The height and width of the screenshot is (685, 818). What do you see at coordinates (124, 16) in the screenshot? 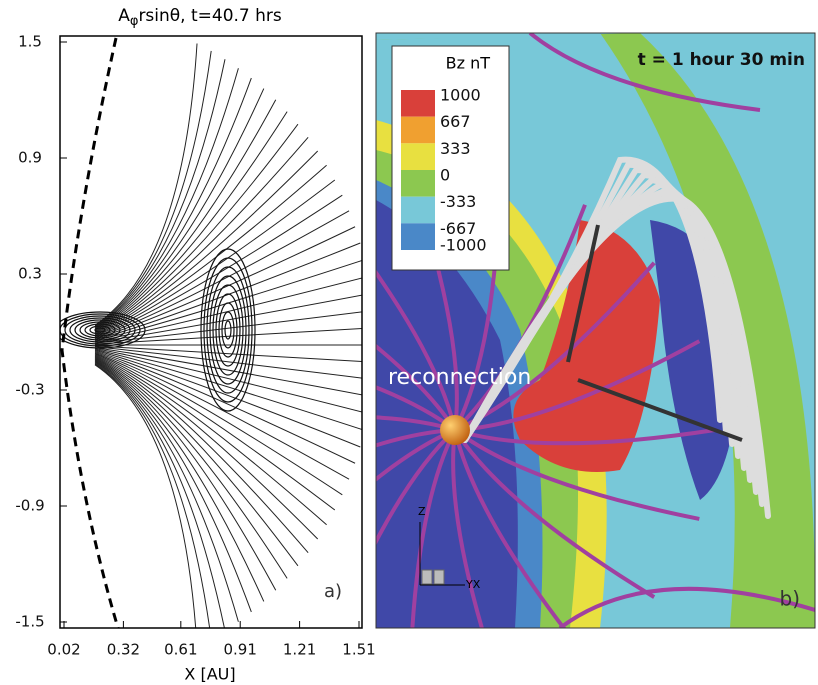
I see `title-part: A` at bounding box center [124, 16].